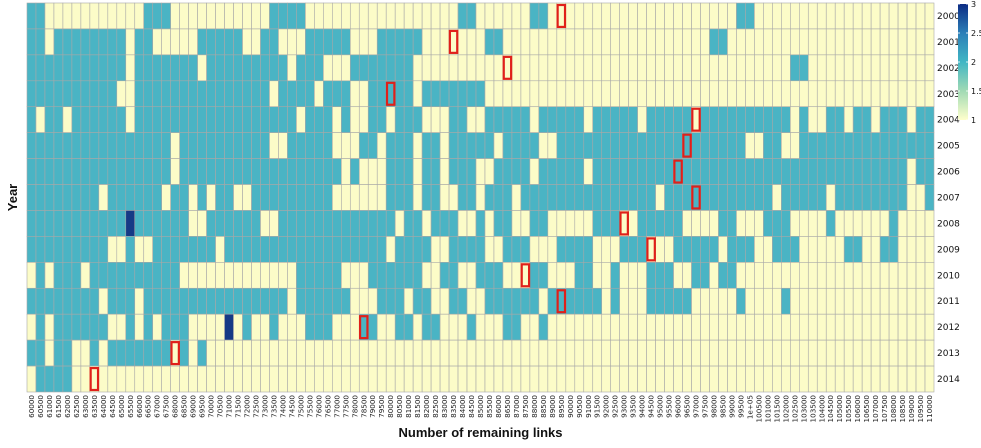 Image resolution: width=981 pixels, height=448 pixels. I want to click on x-tick-label: 62500, so click(76, 406).